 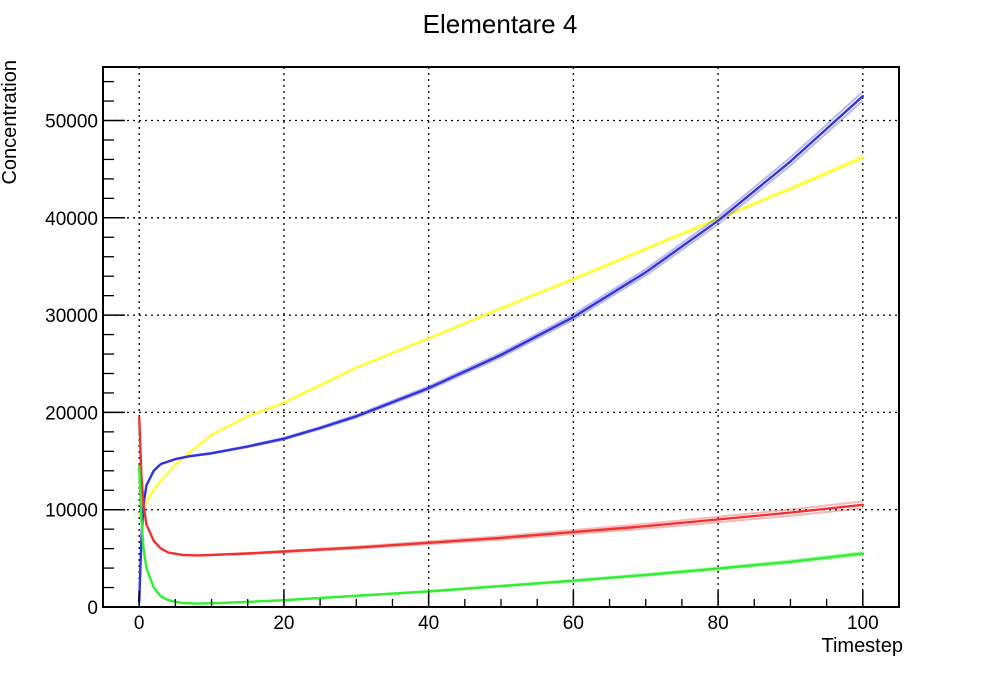 I want to click on y-tick-label: 20000, so click(x=71, y=413).